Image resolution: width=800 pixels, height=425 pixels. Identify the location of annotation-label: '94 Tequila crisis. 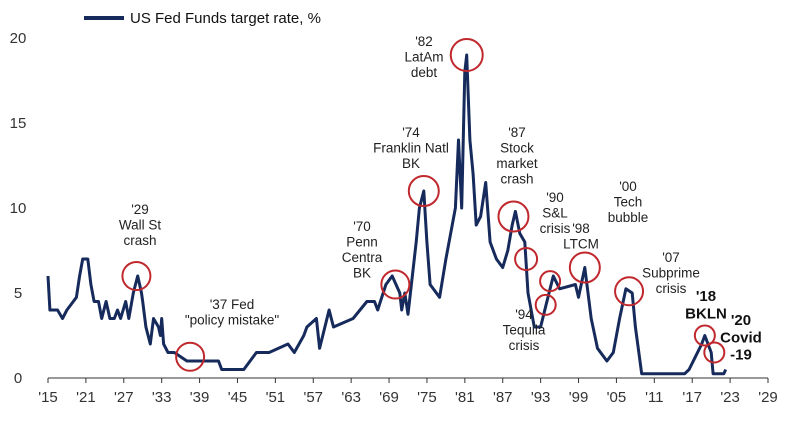
(524, 330).